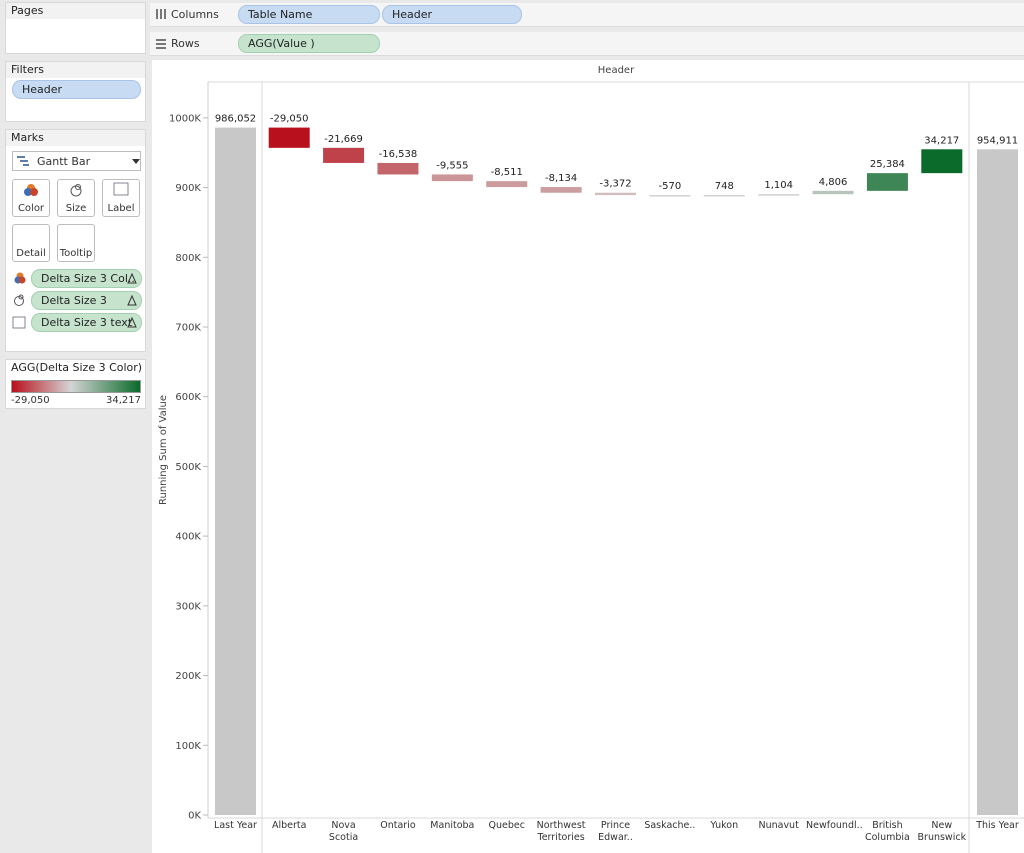  What do you see at coordinates (194, 816) in the screenshot?
I see `y-tick-label: 0K` at bounding box center [194, 816].